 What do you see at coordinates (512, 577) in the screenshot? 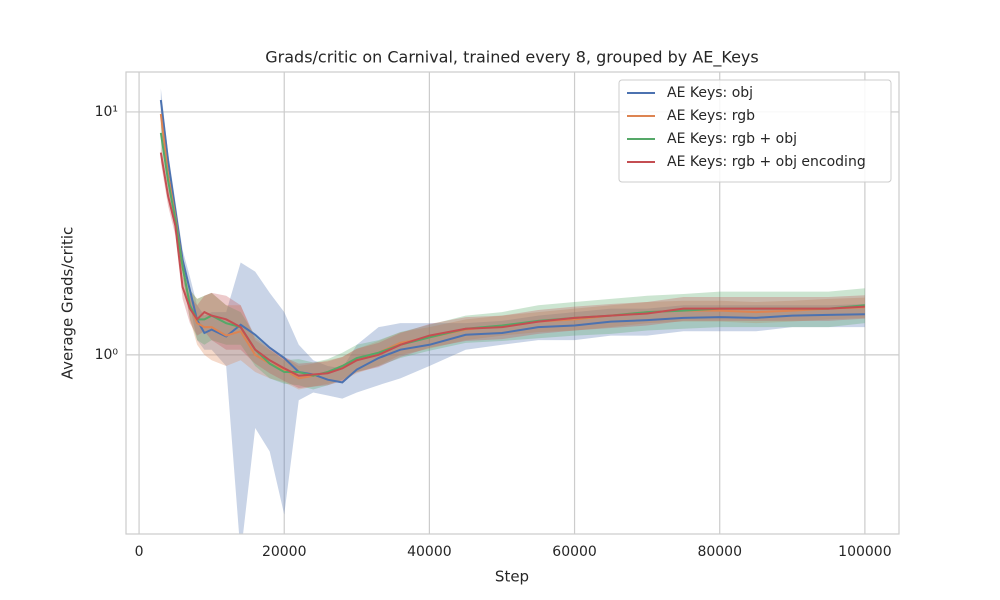
I see `x-axis-label: Step` at bounding box center [512, 577].